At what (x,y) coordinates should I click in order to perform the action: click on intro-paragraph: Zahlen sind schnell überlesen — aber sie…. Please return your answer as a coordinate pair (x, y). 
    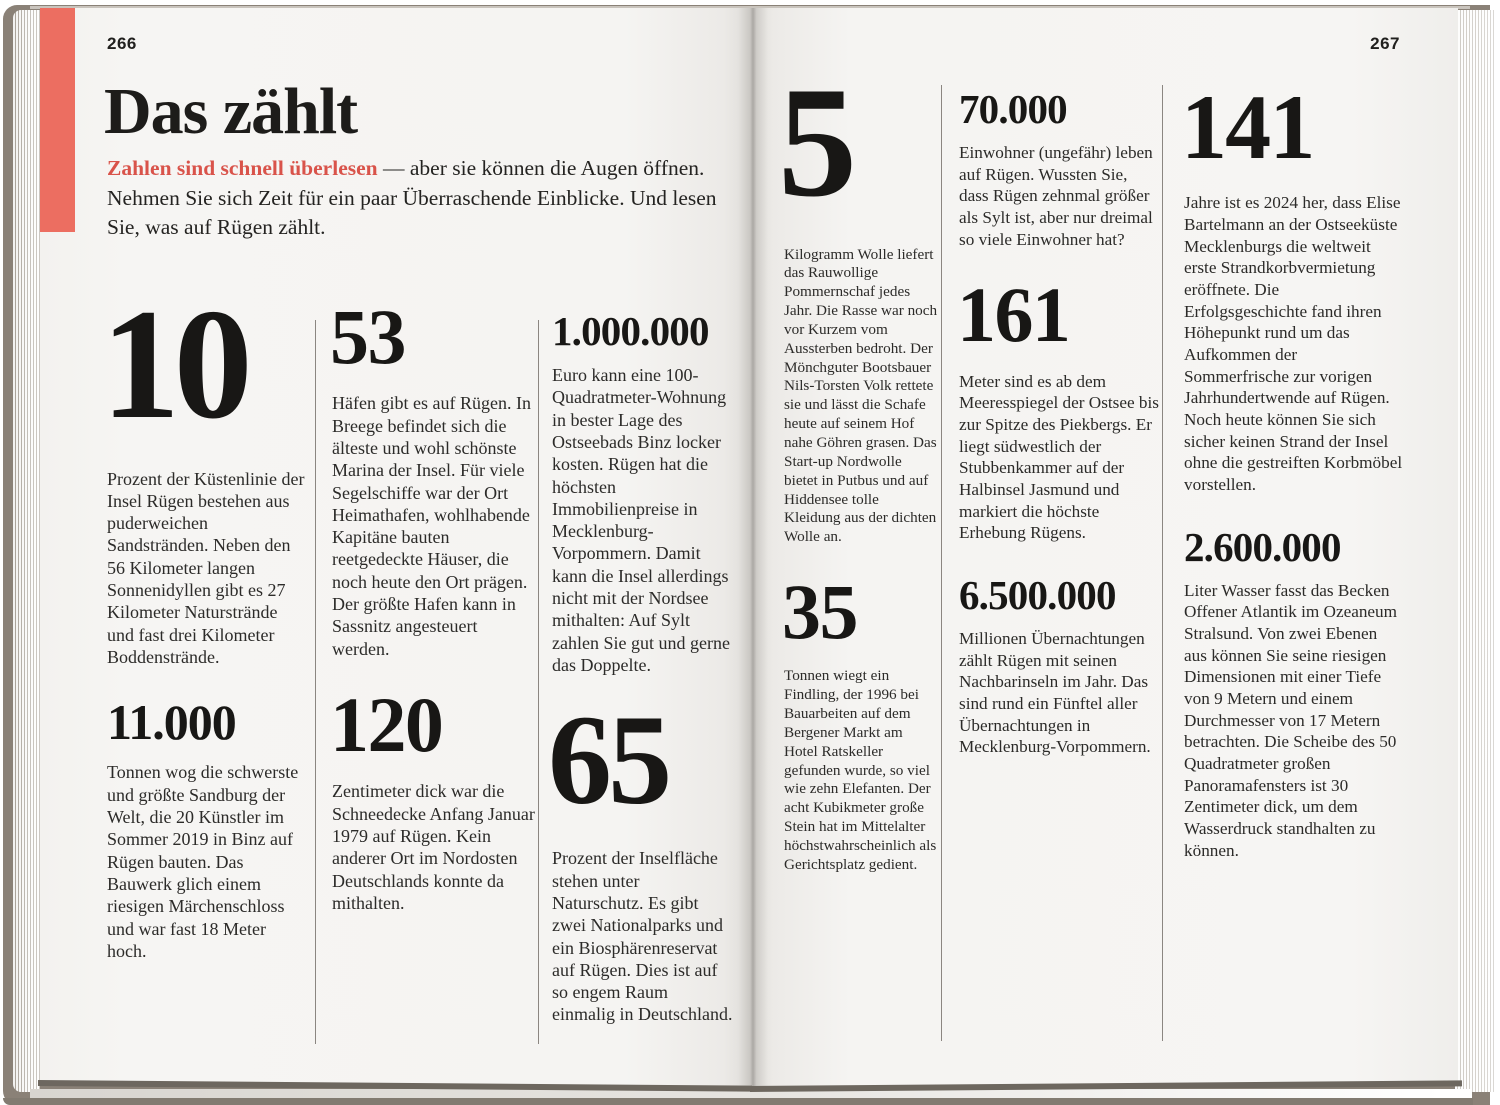
    Looking at the image, I should click on (421, 198).